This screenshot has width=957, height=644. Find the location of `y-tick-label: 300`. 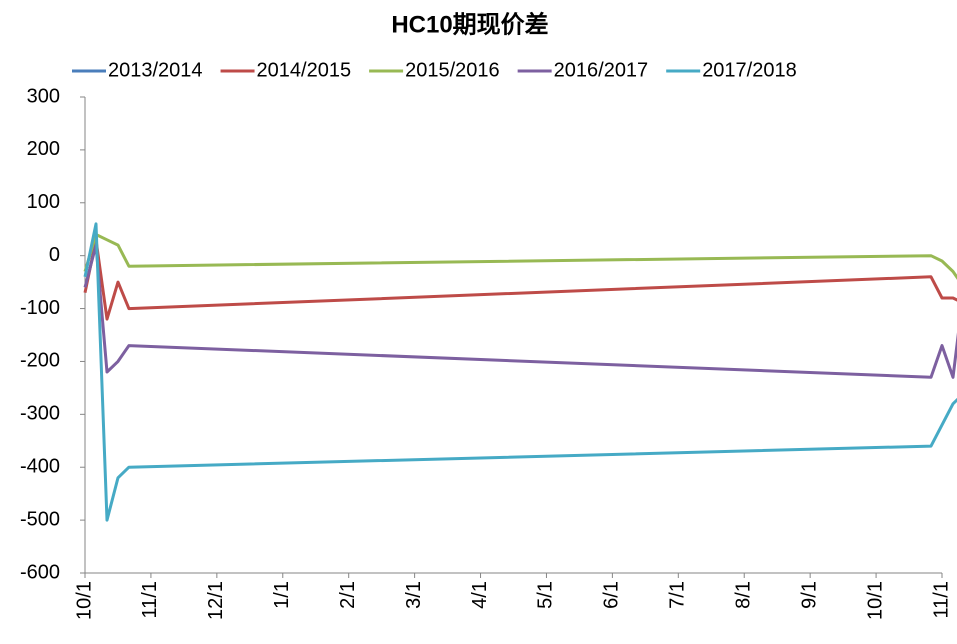

y-tick-label: 300 is located at coordinates (43, 96).